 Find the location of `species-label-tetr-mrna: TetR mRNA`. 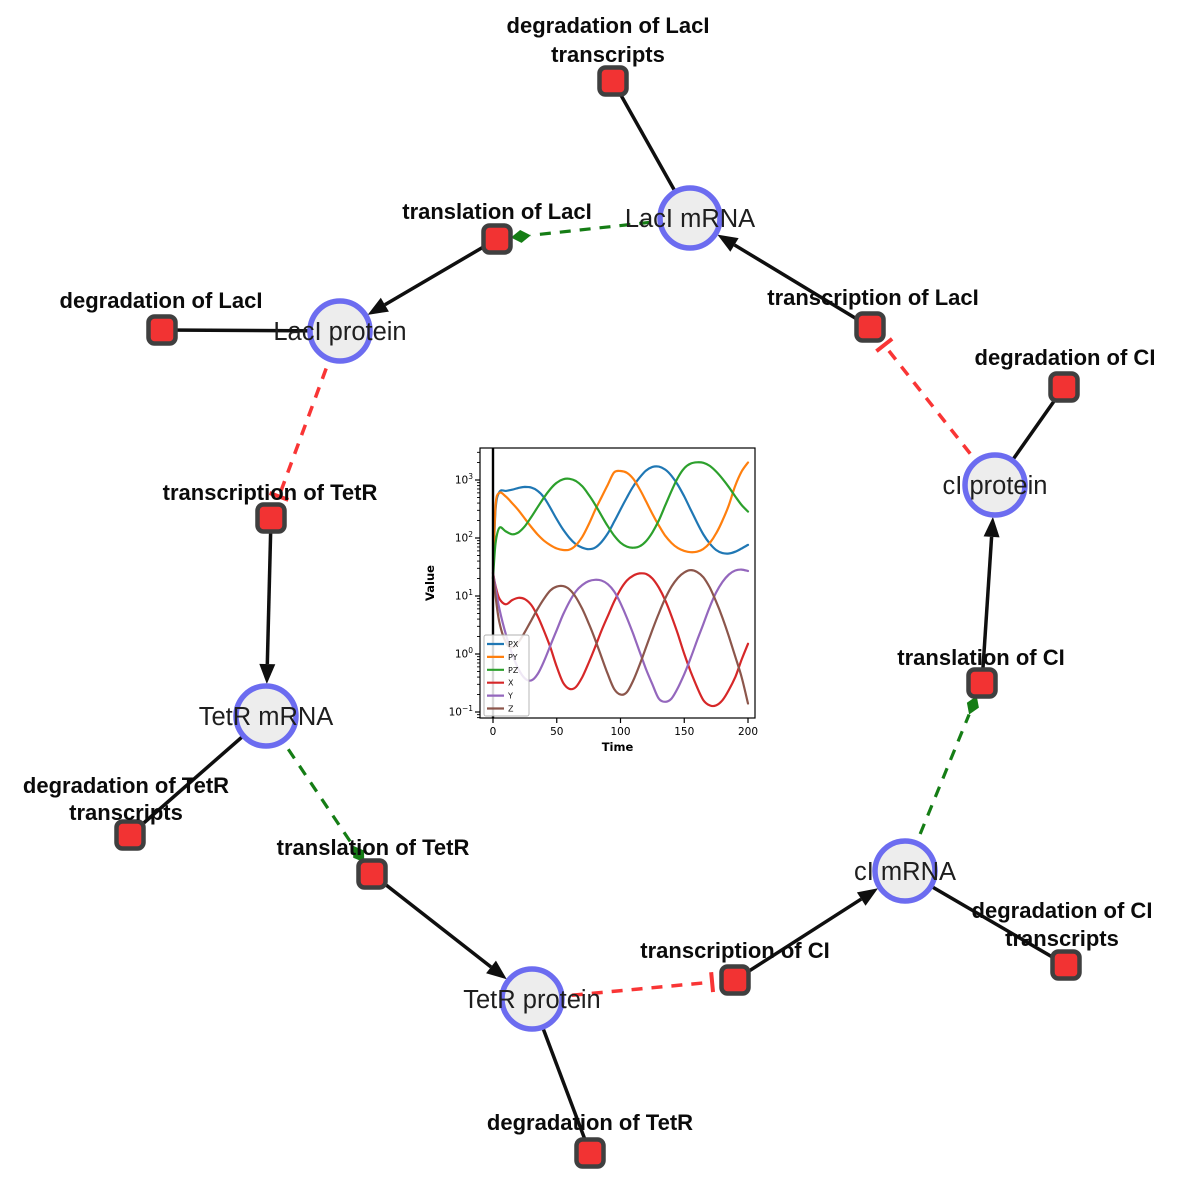

species-label-tetr-mrna: TetR mRNA is located at coordinates (266, 717).